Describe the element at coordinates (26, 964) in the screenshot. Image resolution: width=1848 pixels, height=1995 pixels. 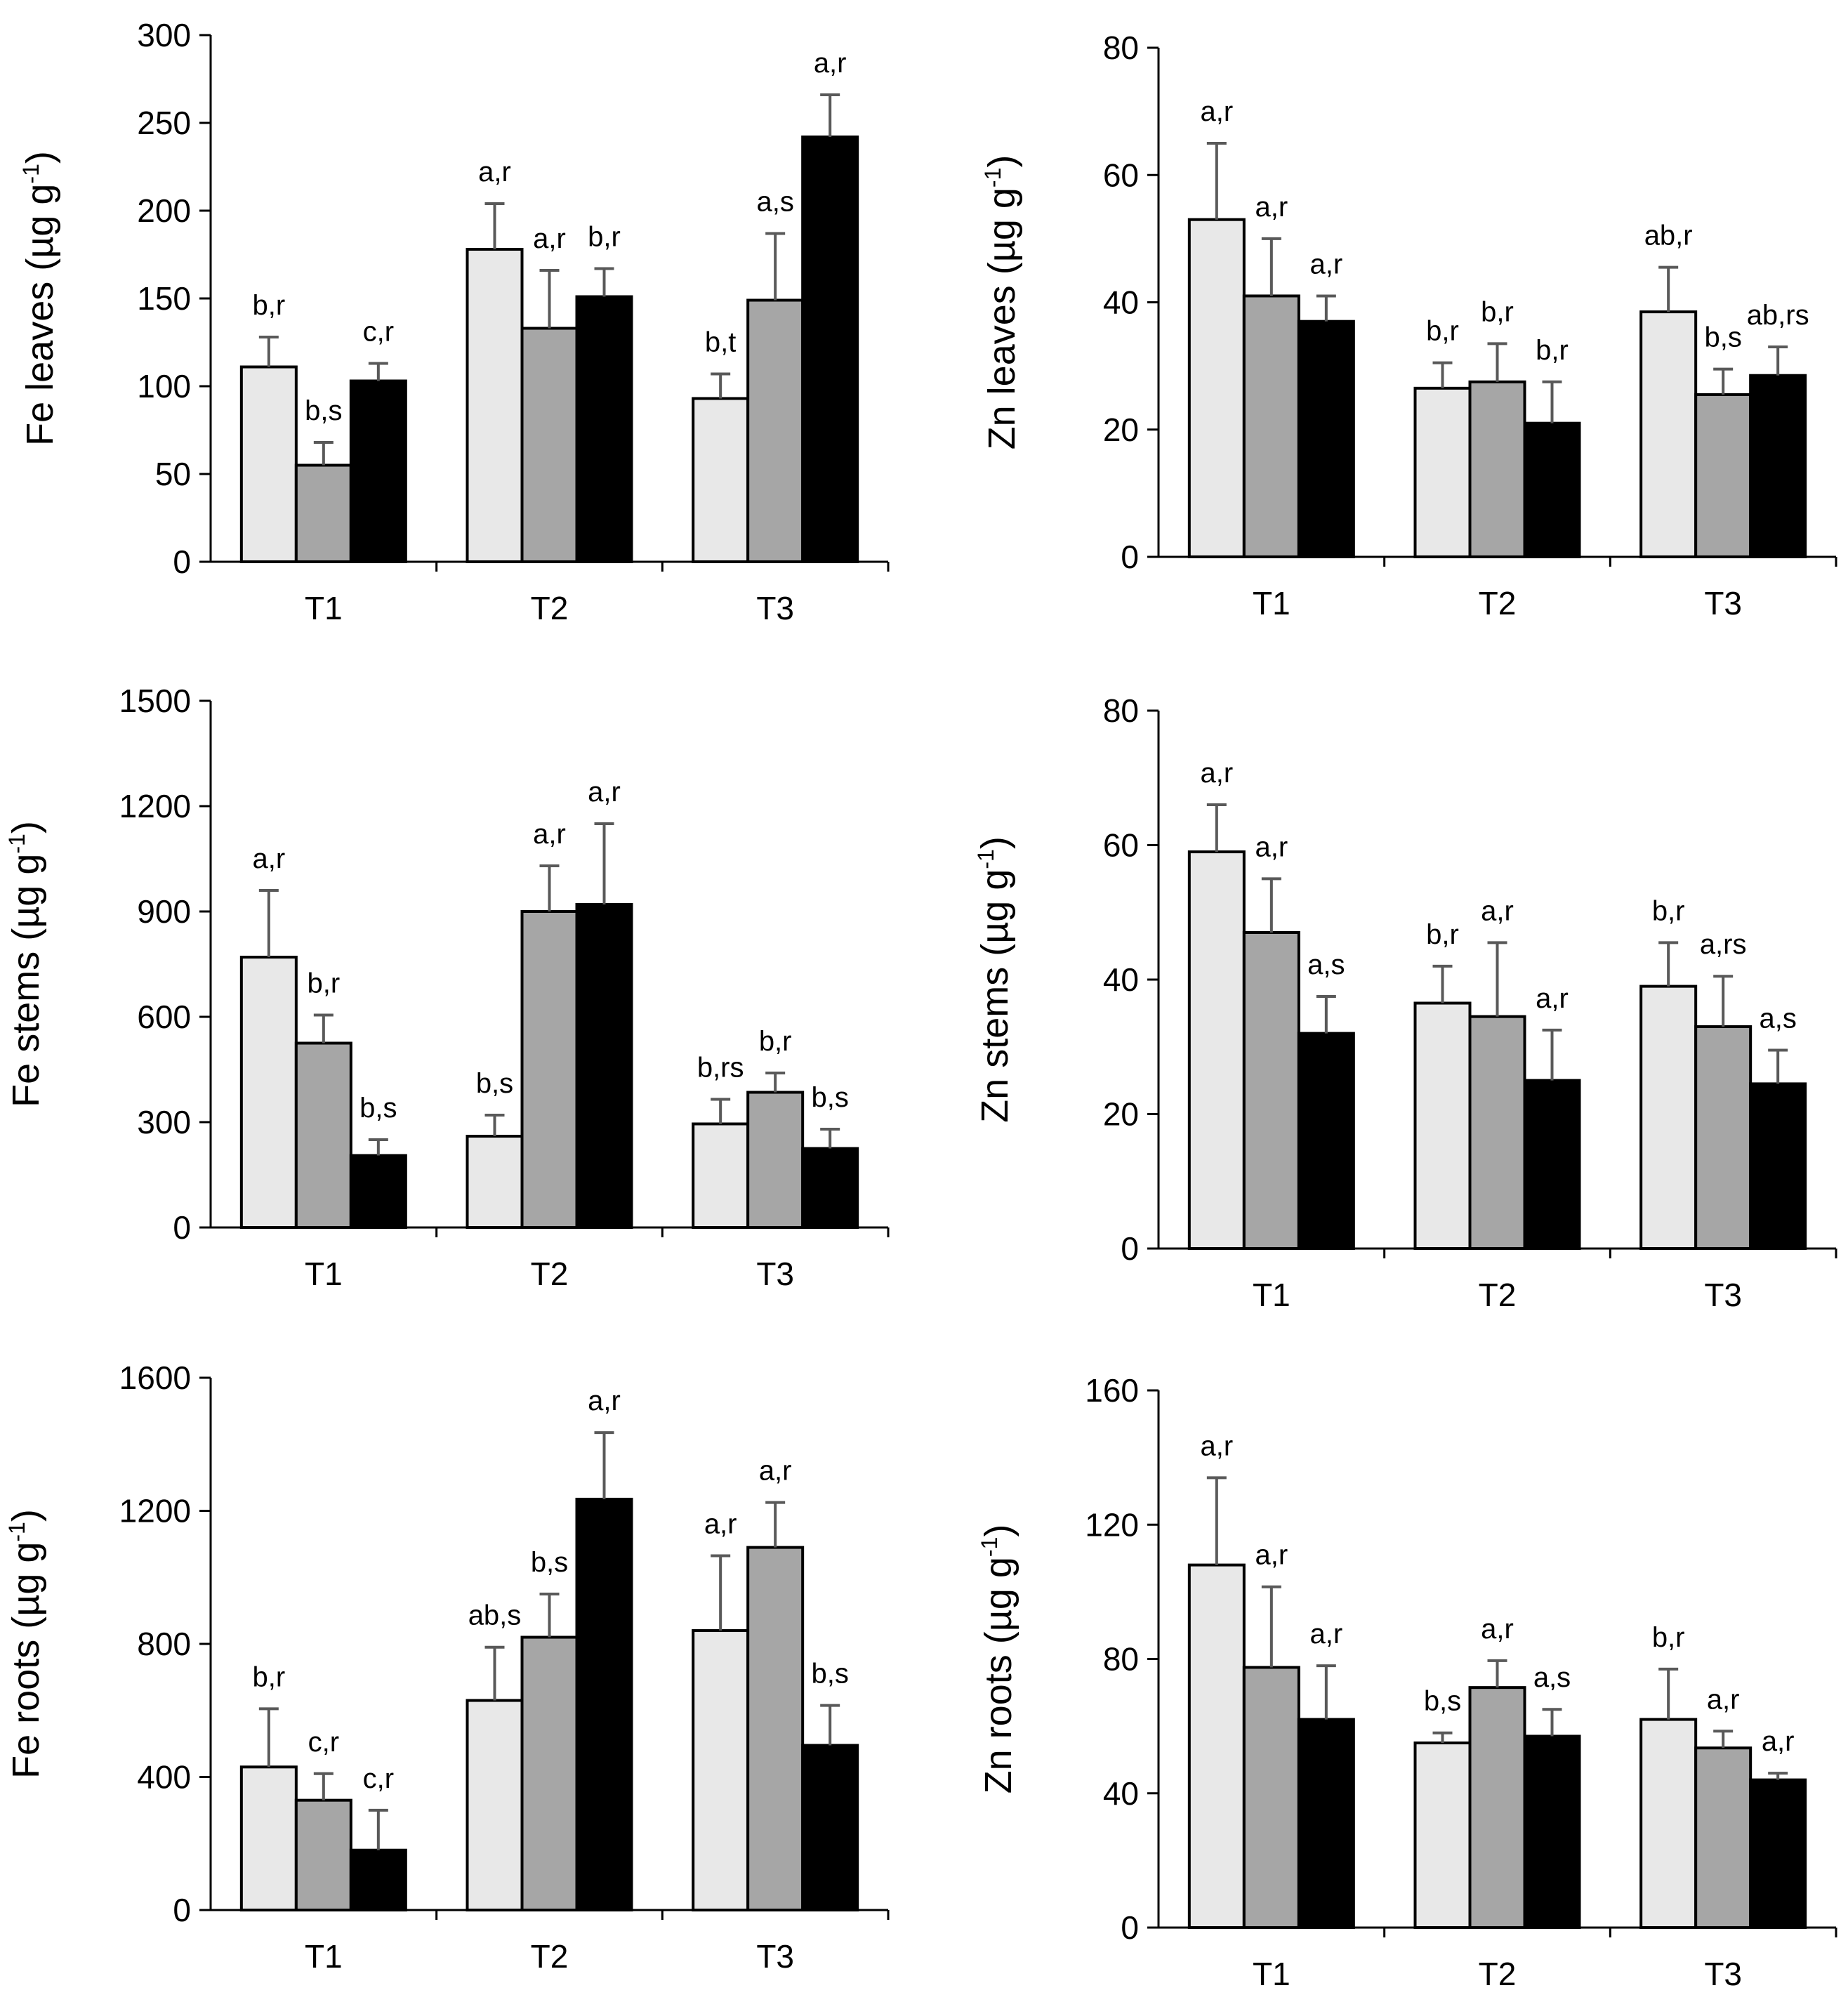
I see `y-axis-label: Fe stems (µg g-1)` at that location.